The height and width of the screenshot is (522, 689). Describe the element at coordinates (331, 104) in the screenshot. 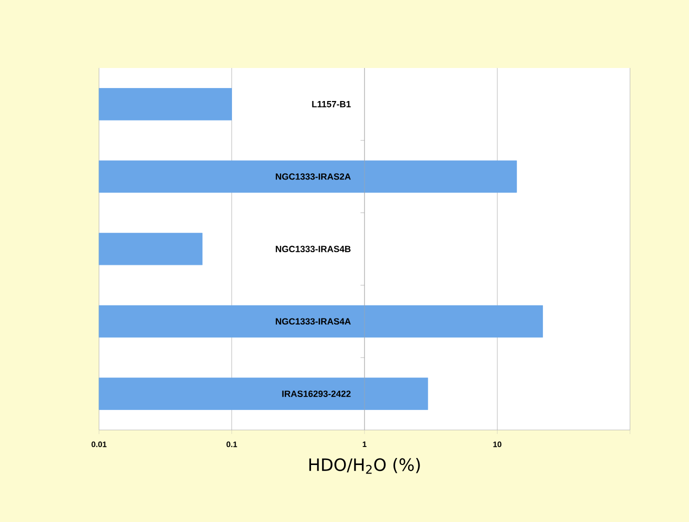

I see `y-tick-label: L1157-B1` at that location.